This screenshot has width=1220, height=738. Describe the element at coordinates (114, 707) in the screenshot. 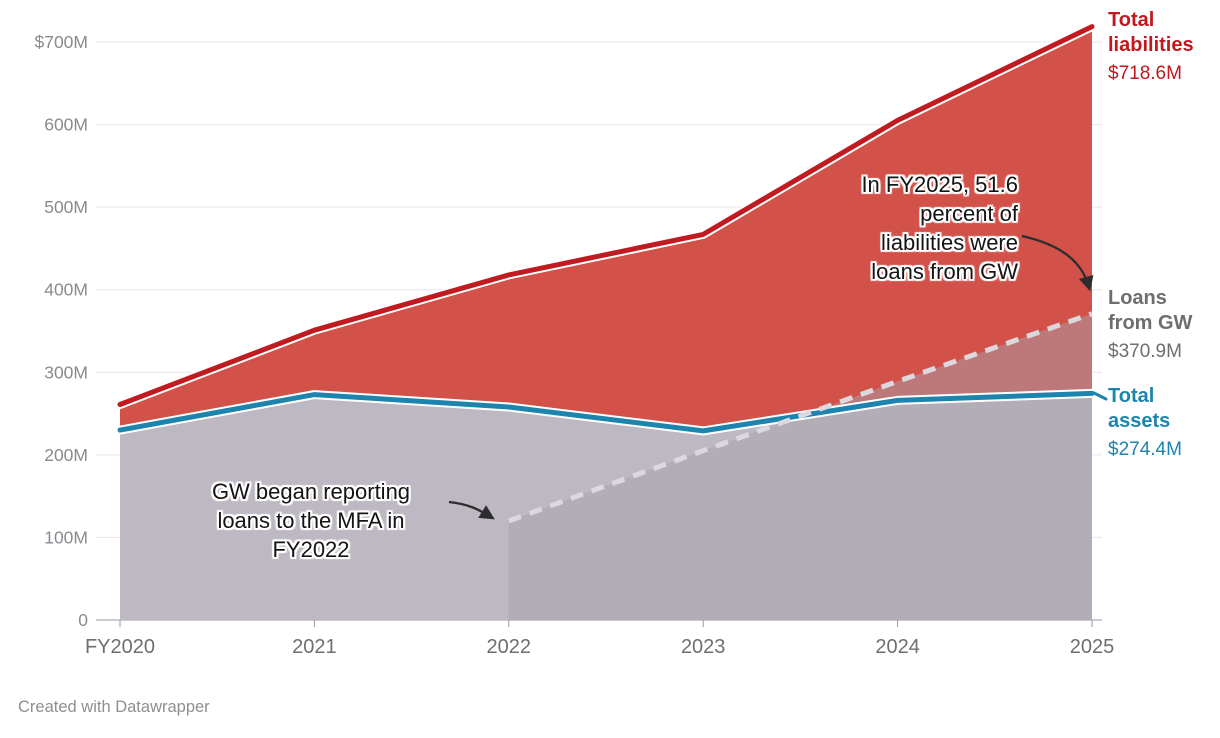

I see `footer-credit: Created with Datawrapper` at that location.